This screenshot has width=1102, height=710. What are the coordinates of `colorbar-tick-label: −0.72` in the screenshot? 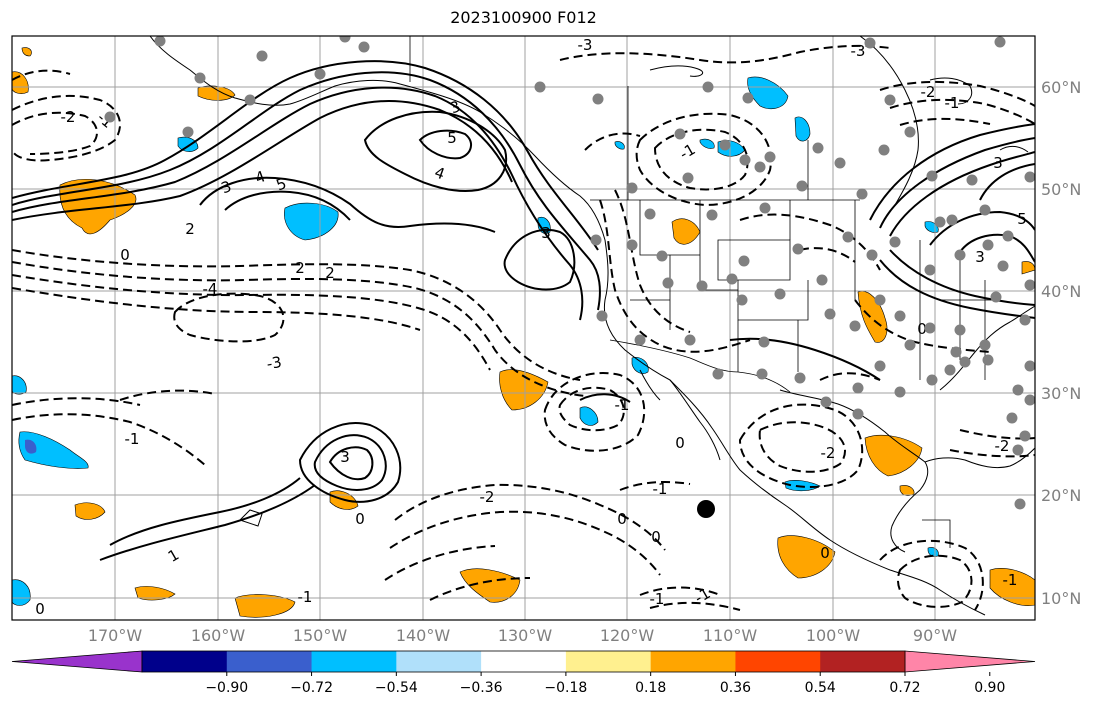 It's located at (311, 688).